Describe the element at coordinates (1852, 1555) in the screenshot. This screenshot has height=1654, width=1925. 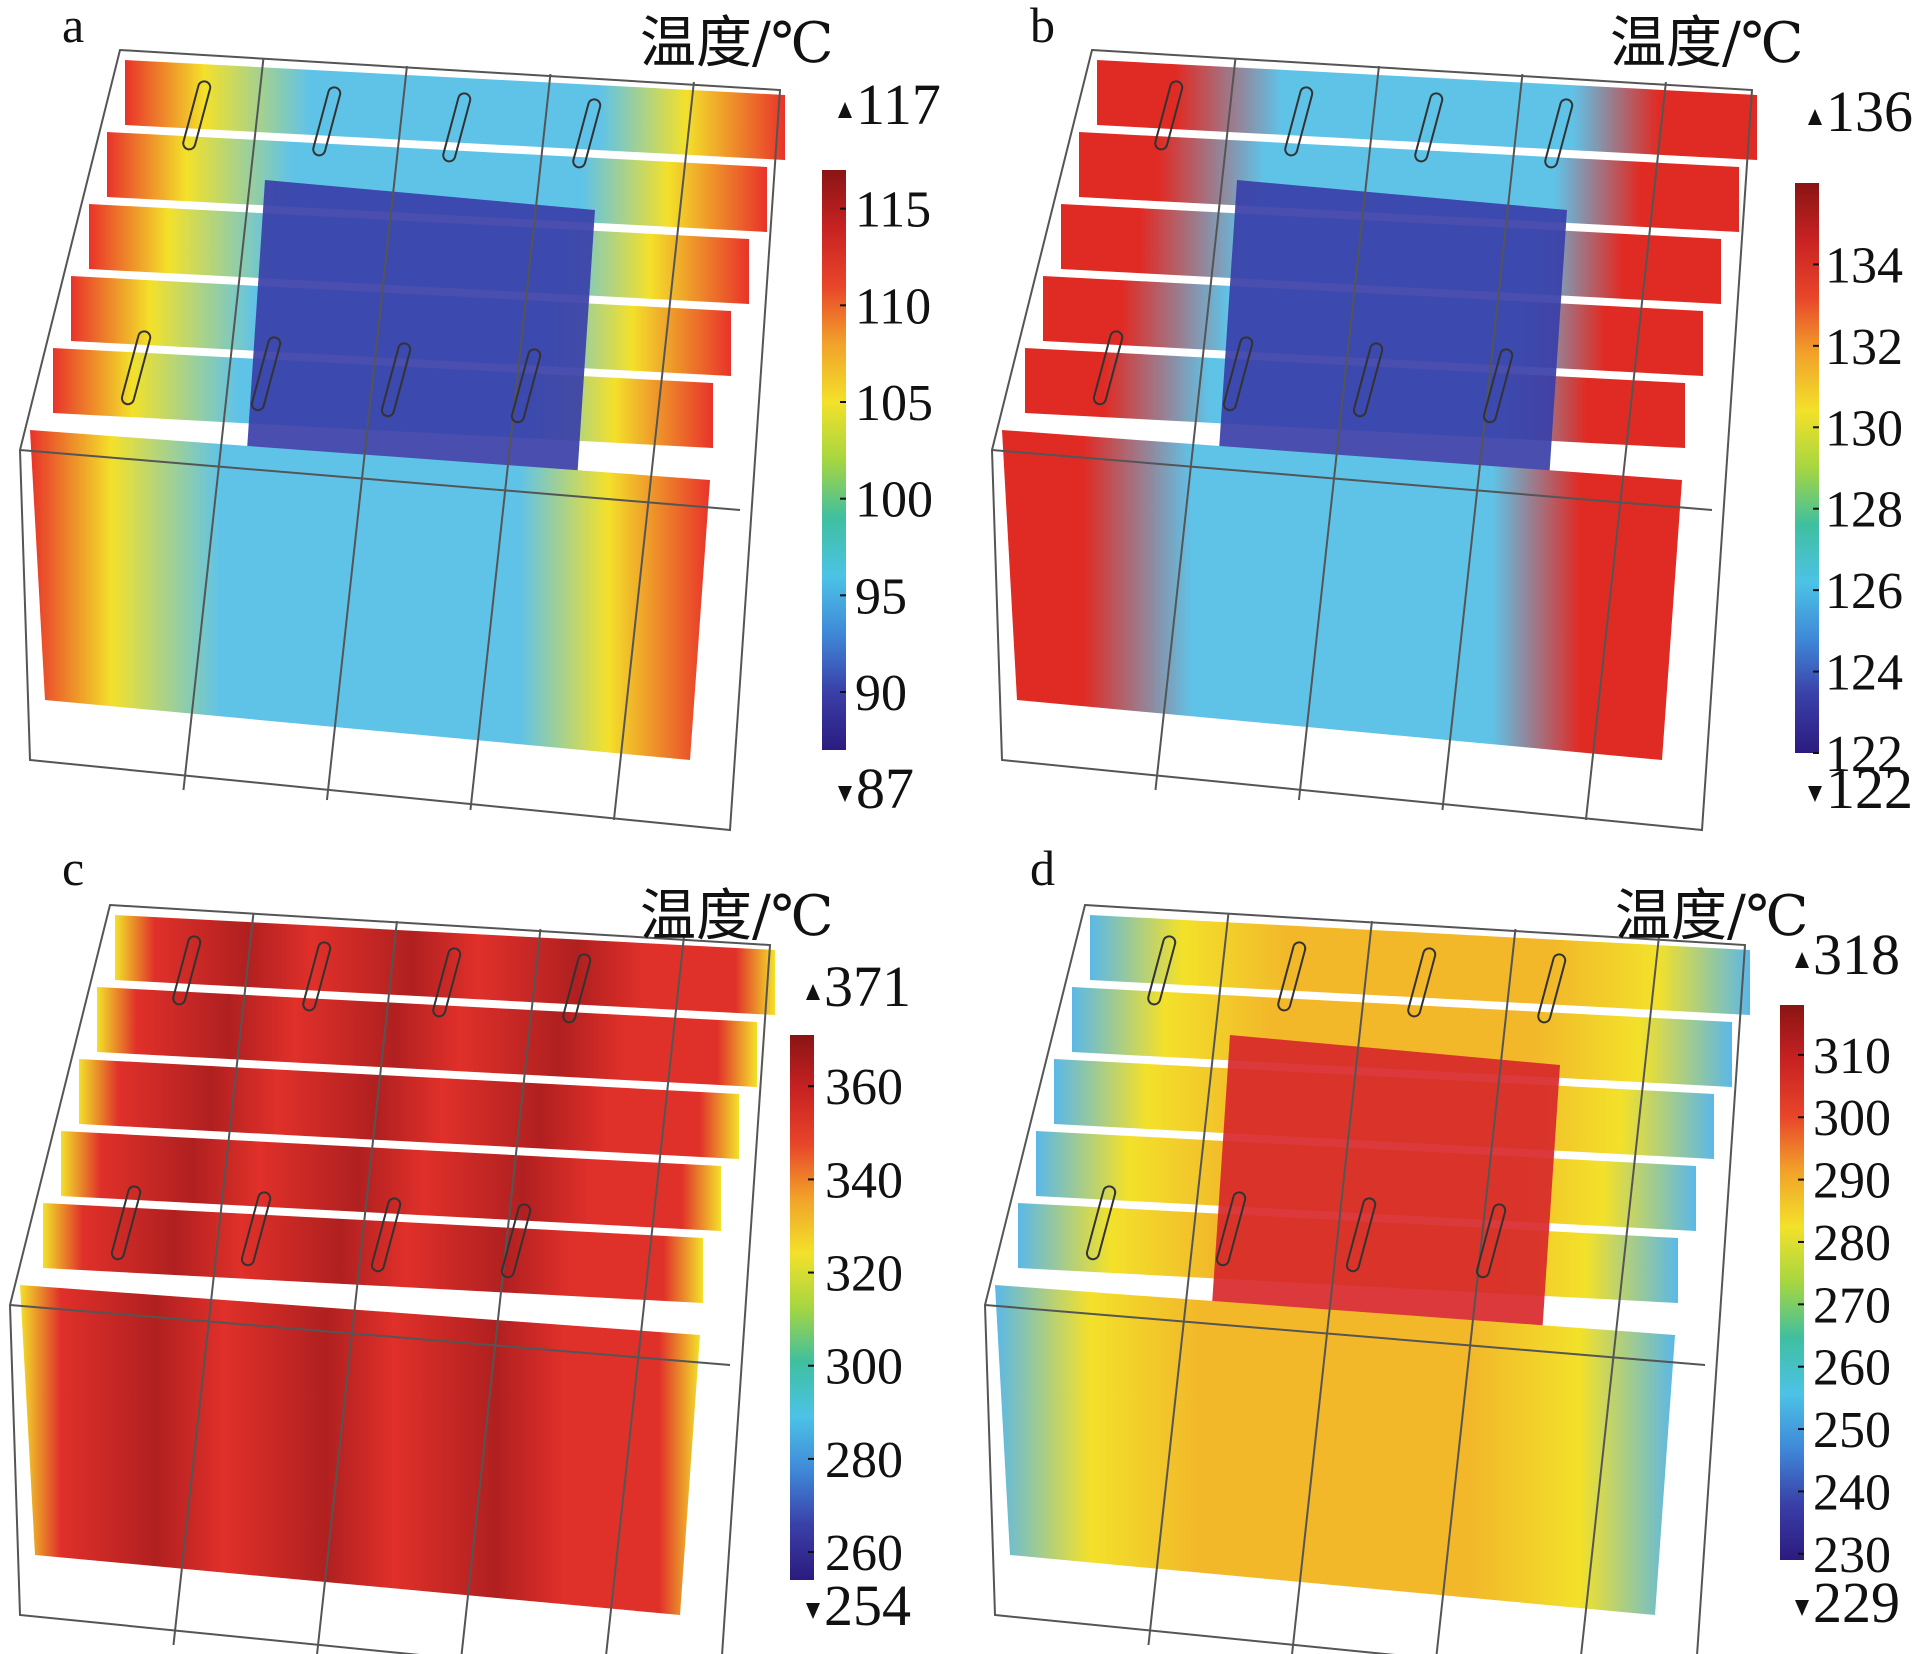
I see `colorbar-tick-label: 230` at that location.